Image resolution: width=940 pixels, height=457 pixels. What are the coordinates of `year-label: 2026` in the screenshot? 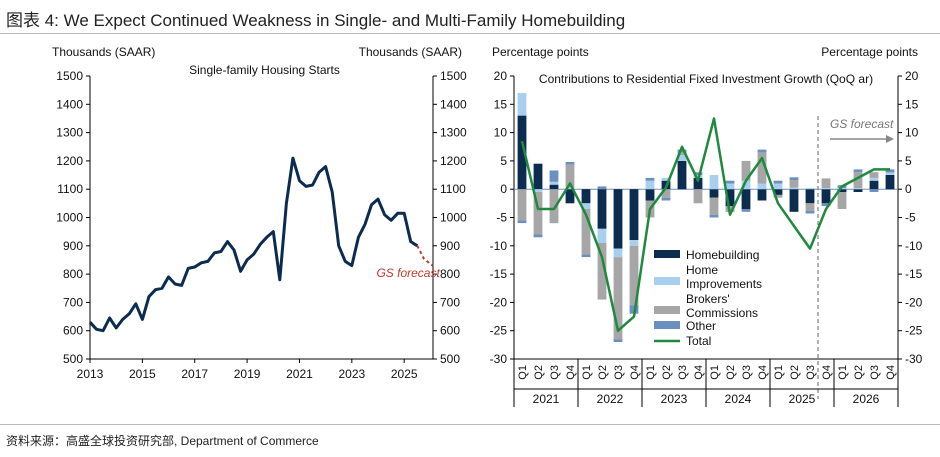 It's located at (866, 399).